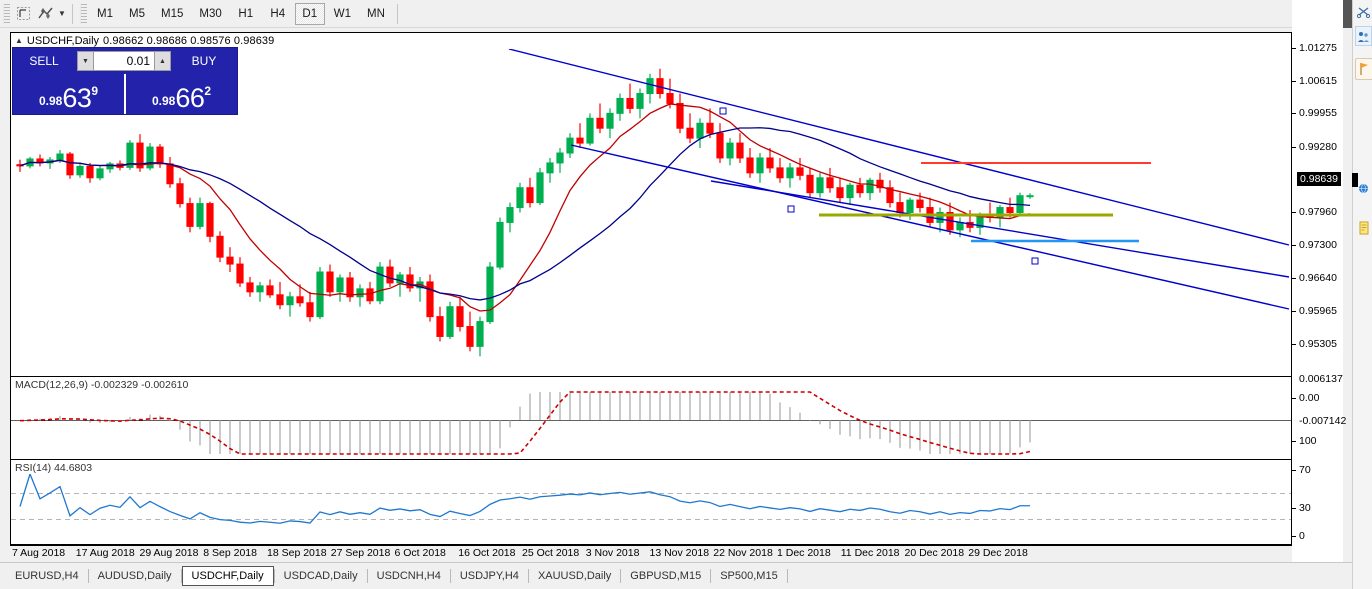 The height and width of the screenshot is (589, 1372). I want to click on timeframe-group: M1 M5 M15 M30 H1 H4 D1 W1 MN, so click(241, 14).